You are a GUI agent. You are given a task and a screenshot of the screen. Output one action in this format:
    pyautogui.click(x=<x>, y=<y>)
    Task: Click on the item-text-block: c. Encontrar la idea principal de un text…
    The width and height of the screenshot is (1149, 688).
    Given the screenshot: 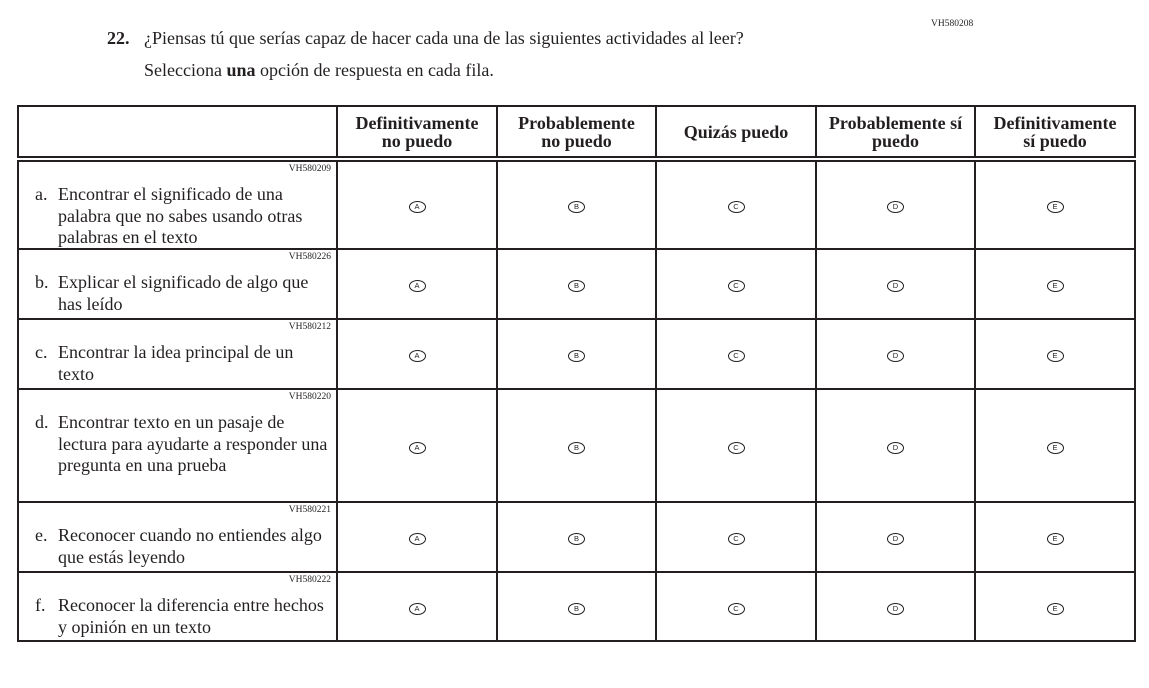 What is the action you would take?
    pyautogui.click(x=181, y=363)
    